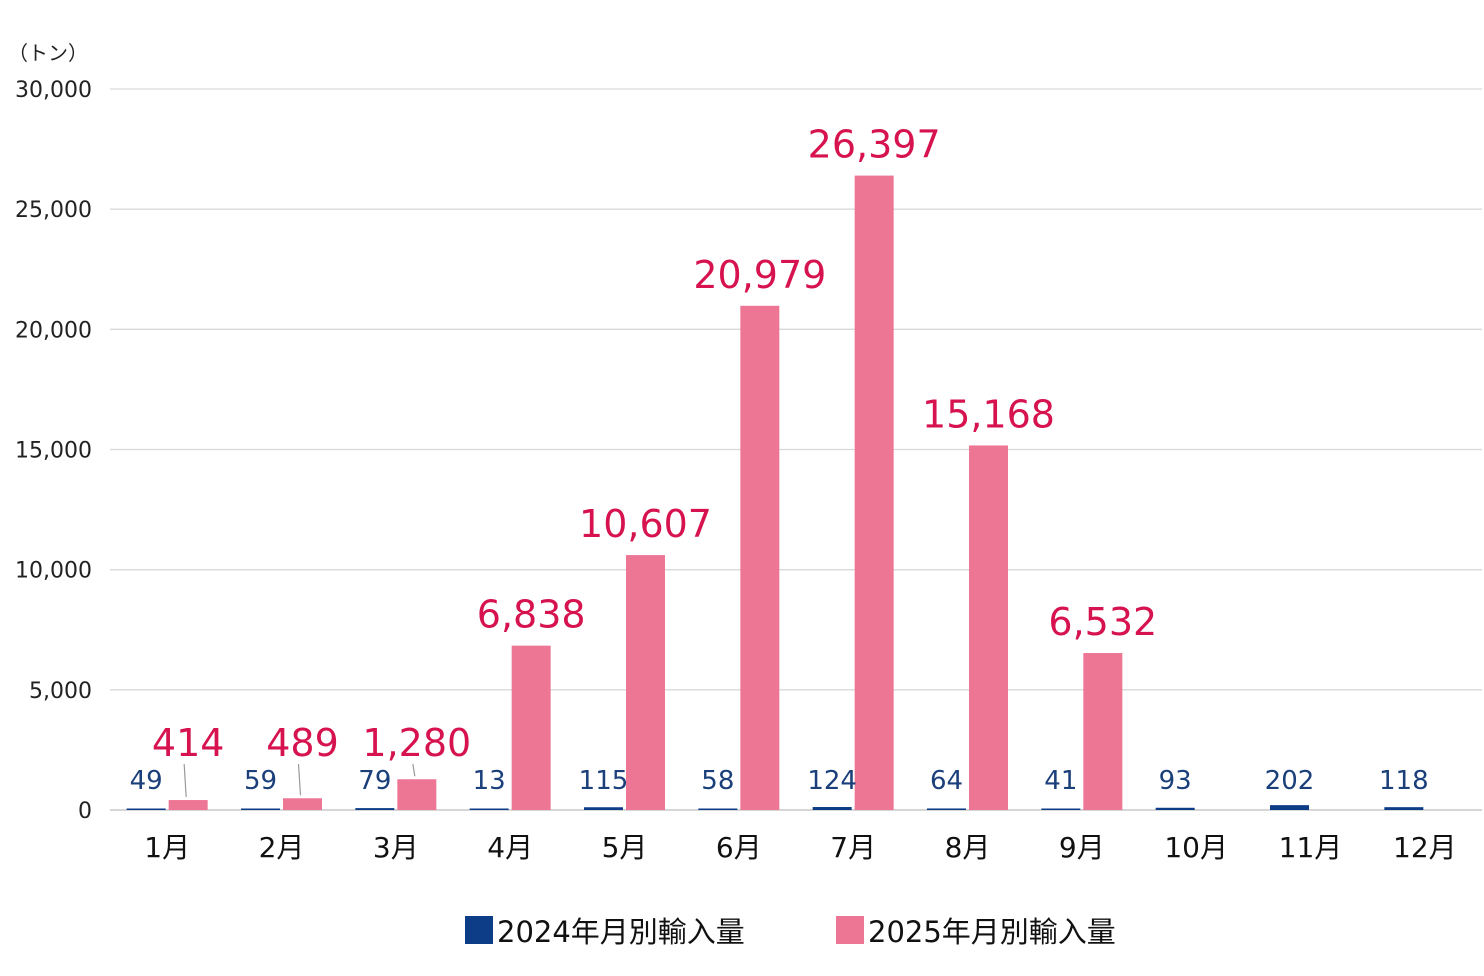  What do you see at coordinates (531, 615) in the screenshot?
I see `data-label-2025: 6,838` at bounding box center [531, 615].